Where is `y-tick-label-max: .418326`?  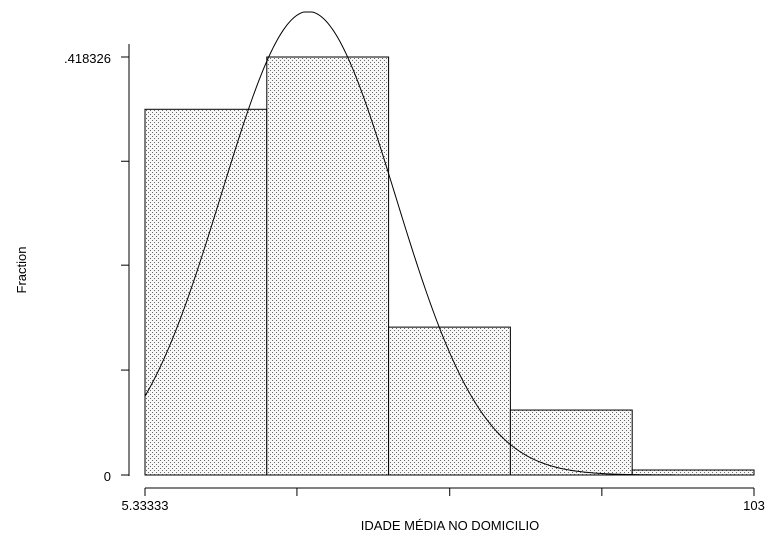 y-tick-label-max: .418326 is located at coordinates (87, 58).